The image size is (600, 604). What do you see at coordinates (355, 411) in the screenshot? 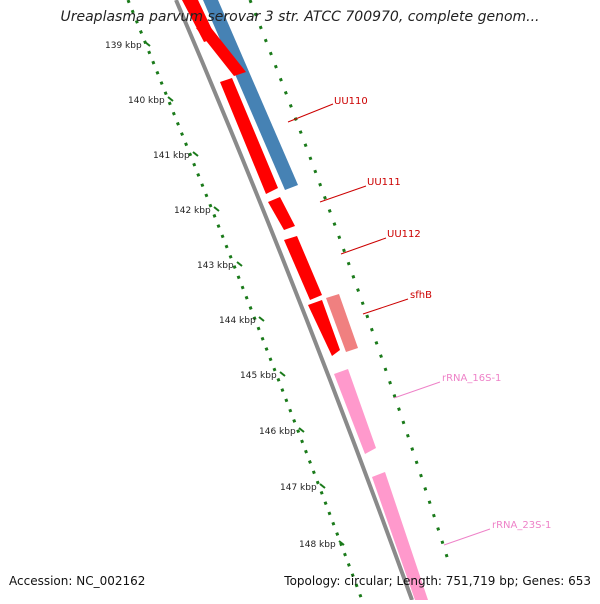
I see `rrna-16S-arrow` at bounding box center [355, 411].